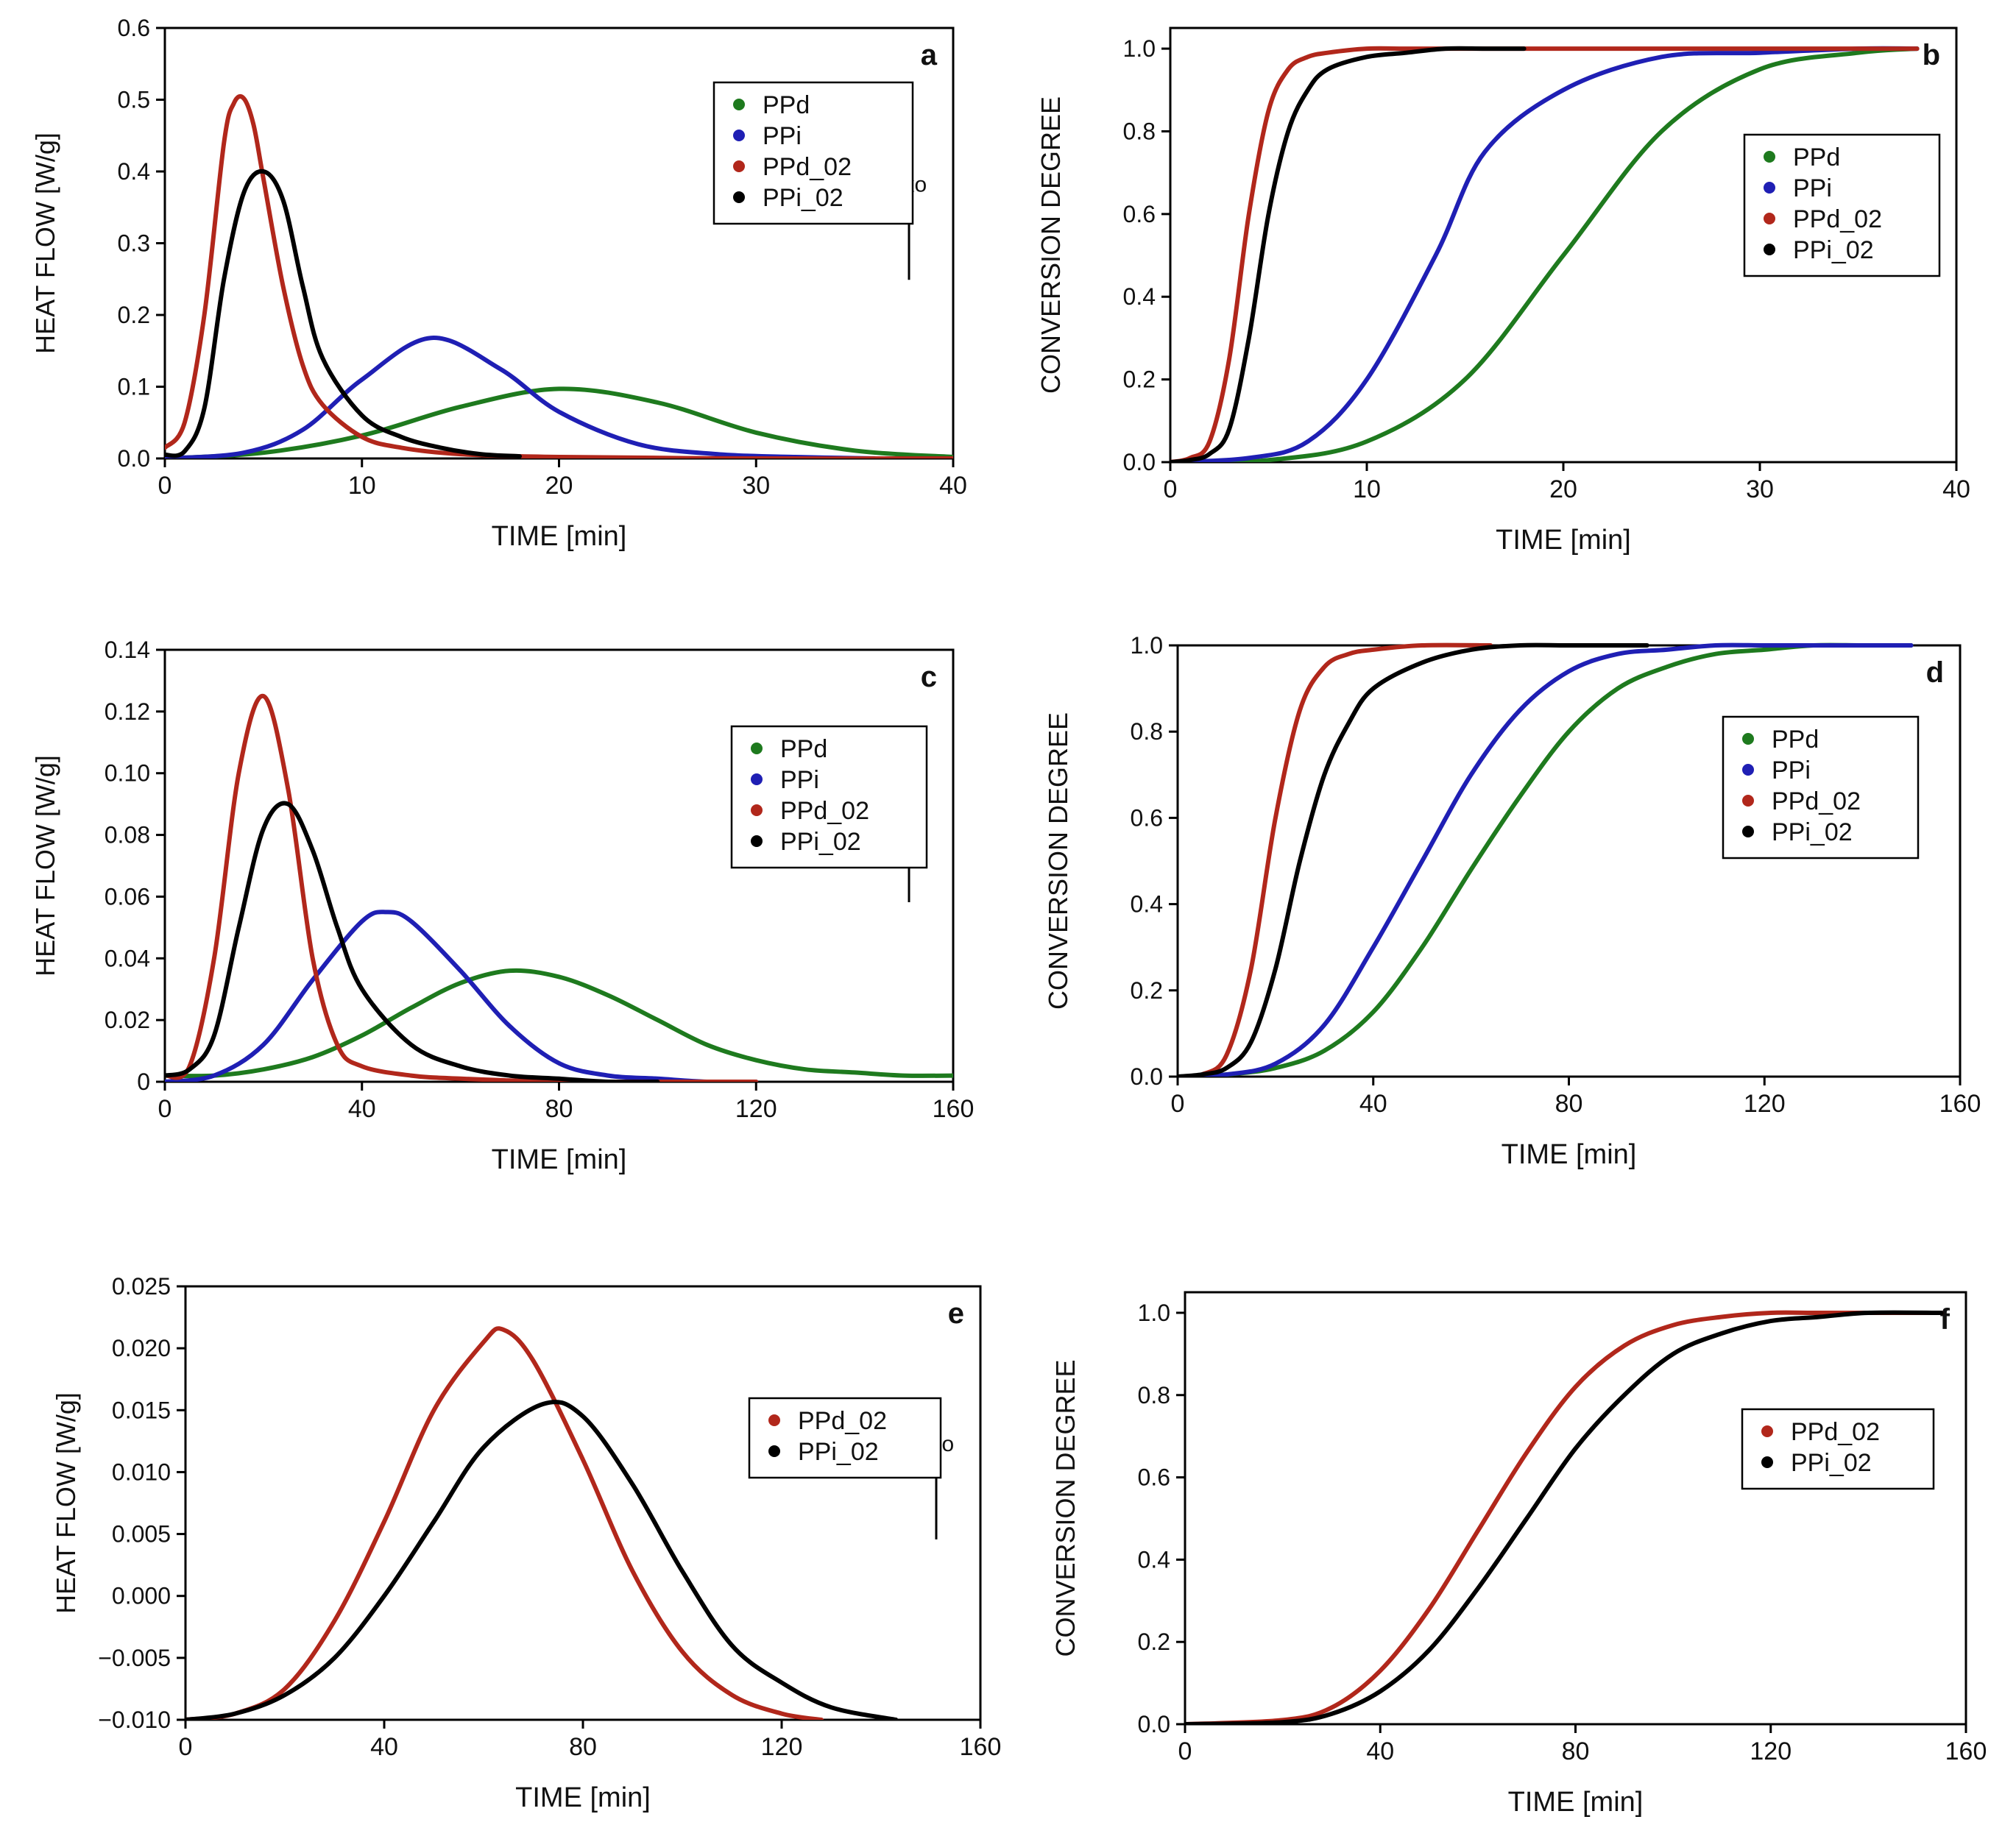  Describe the element at coordinates (127, 711) in the screenshot. I see `y-tick-label: 0.12` at that location.